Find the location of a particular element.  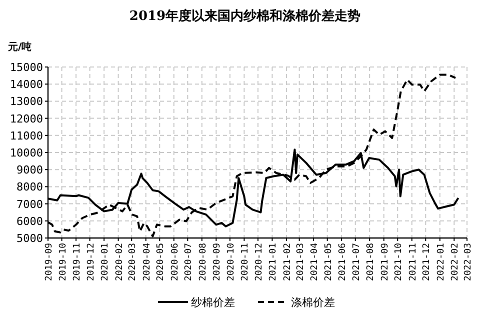

y-tick-label: 6000 is located at coordinates (29, 221).